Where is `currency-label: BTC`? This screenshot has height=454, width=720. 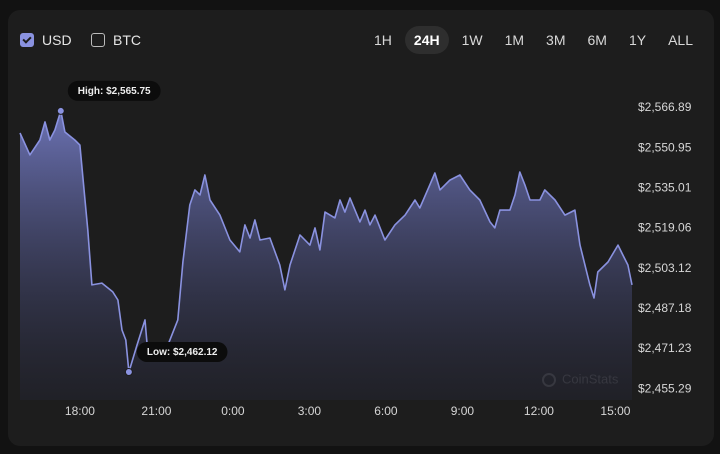
currency-label: BTC is located at coordinates (127, 40).